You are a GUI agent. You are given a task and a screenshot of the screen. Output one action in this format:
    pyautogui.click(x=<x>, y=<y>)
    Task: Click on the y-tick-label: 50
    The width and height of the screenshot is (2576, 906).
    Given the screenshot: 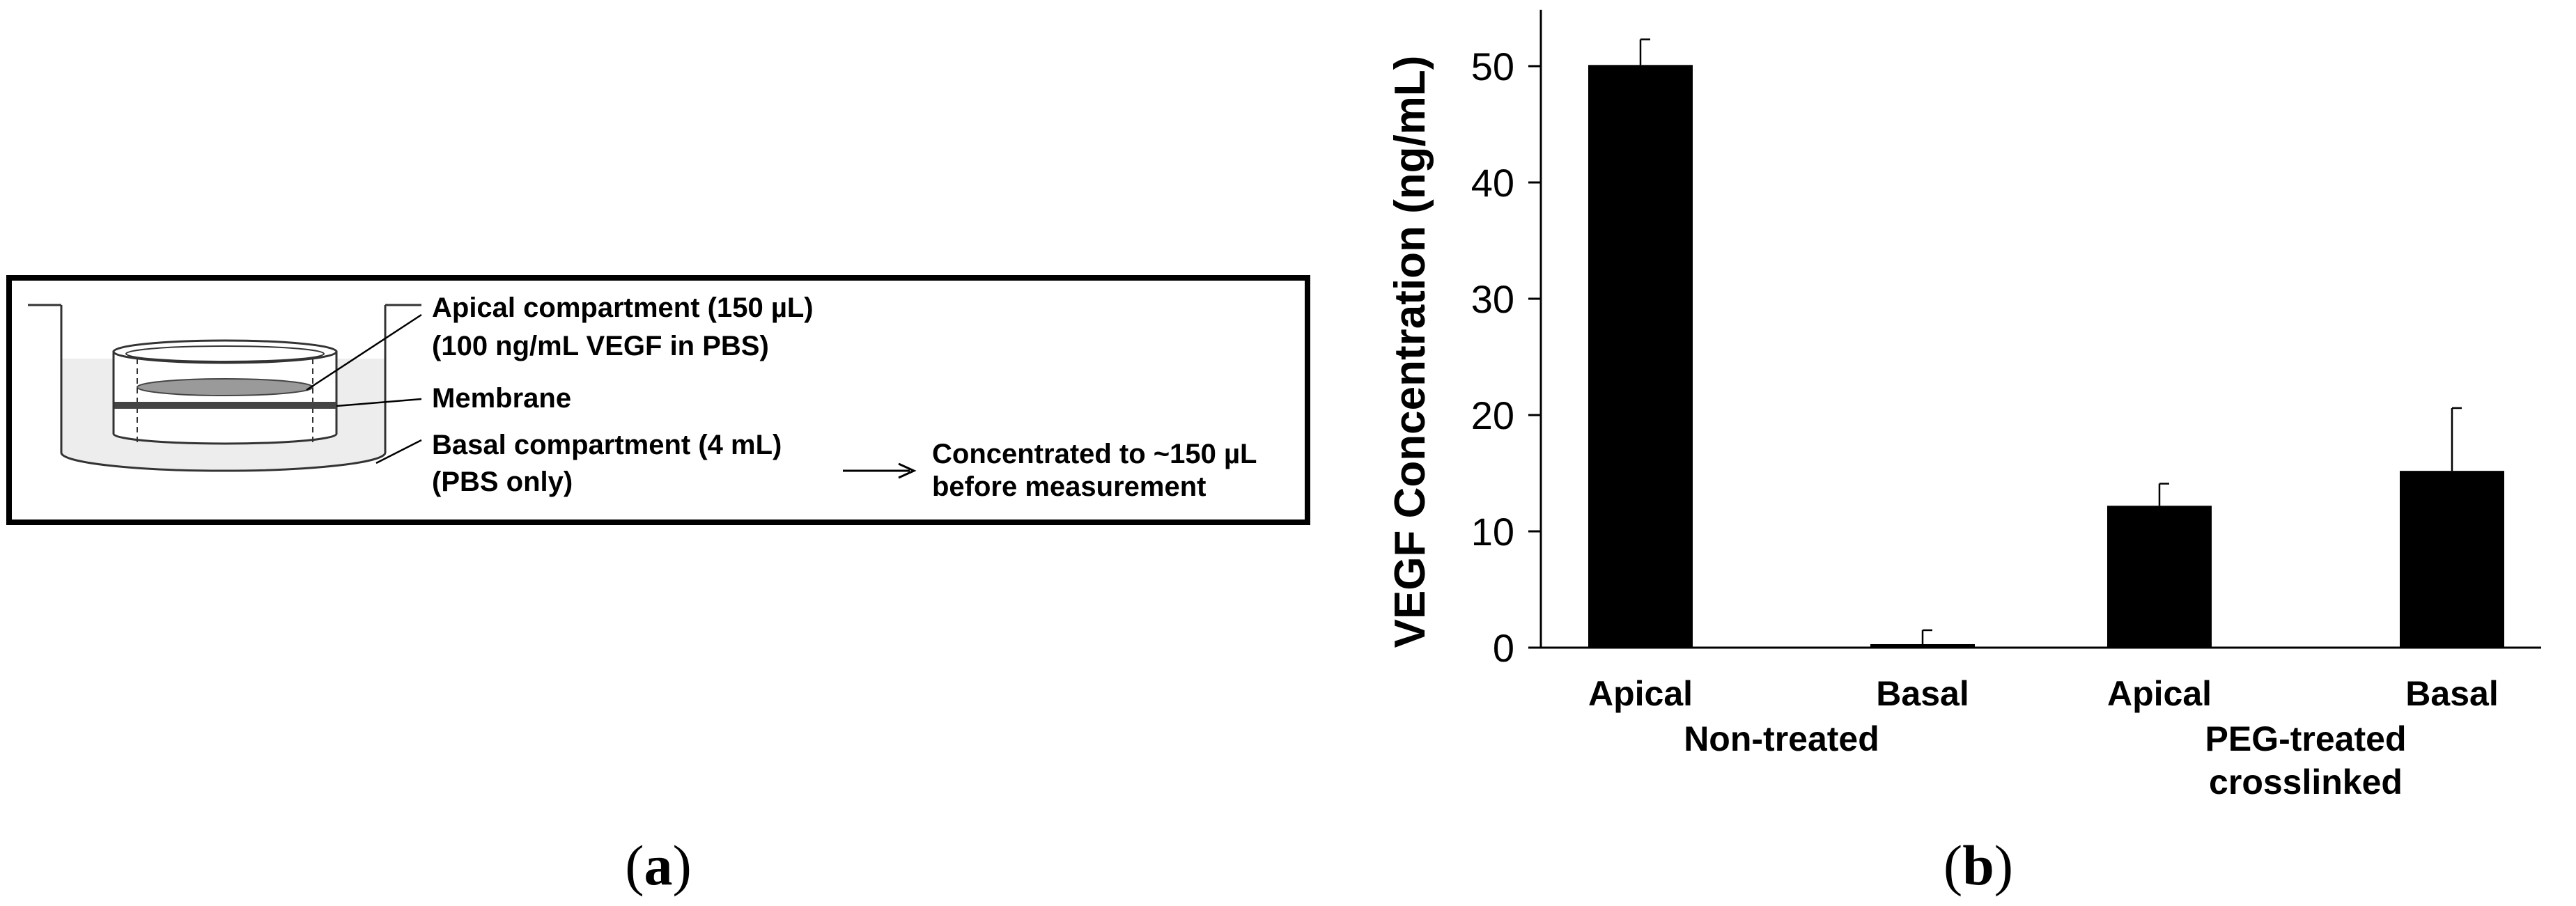 What is the action you would take?
    pyautogui.click(x=1492, y=66)
    